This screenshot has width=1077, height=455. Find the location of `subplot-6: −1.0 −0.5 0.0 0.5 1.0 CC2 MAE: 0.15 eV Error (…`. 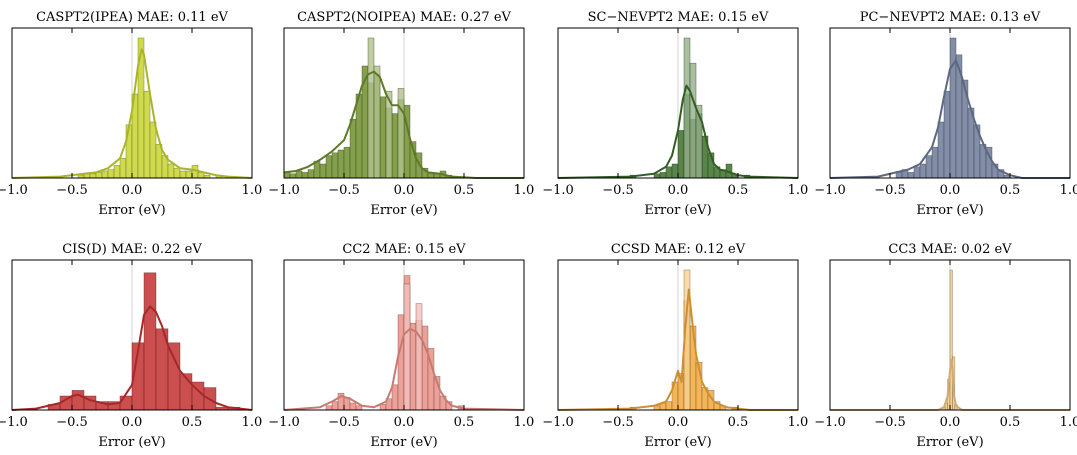

subplot-6: −1.0 −0.5 0.0 0.5 1.0 CC2 MAE: 0.15 eV Error (… is located at coordinates (401, 346).